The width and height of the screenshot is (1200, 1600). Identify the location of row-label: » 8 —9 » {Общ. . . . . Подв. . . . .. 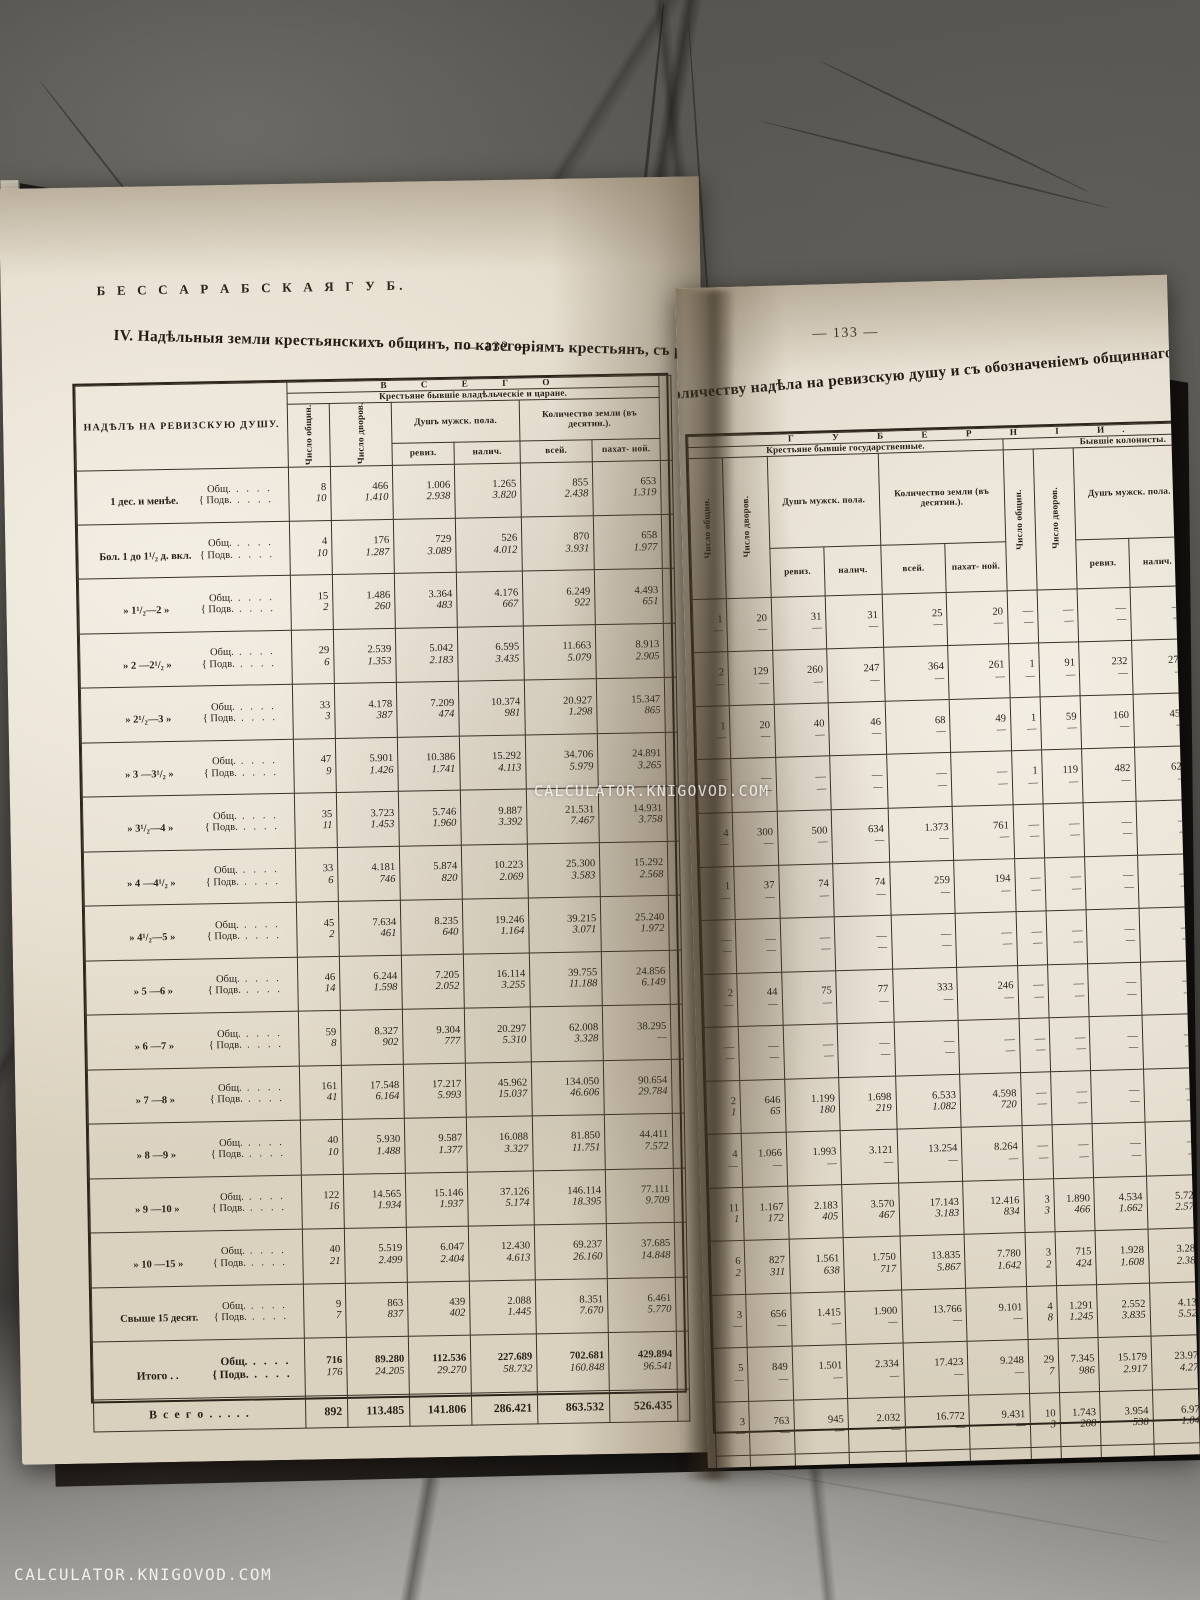
(195, 1149).